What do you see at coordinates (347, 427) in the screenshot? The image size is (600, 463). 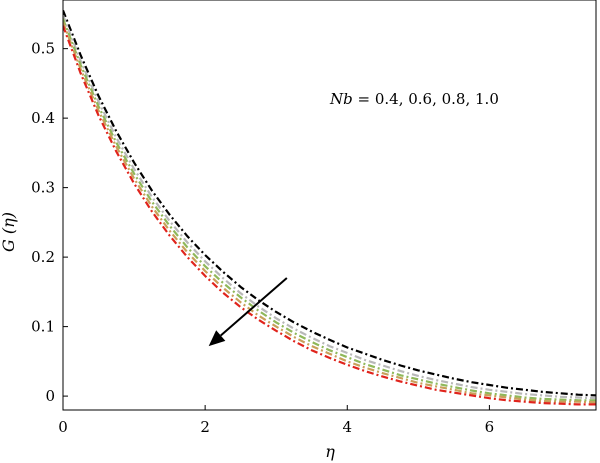 I see `x-tick-label: 4` at bounding box center [347, 427].